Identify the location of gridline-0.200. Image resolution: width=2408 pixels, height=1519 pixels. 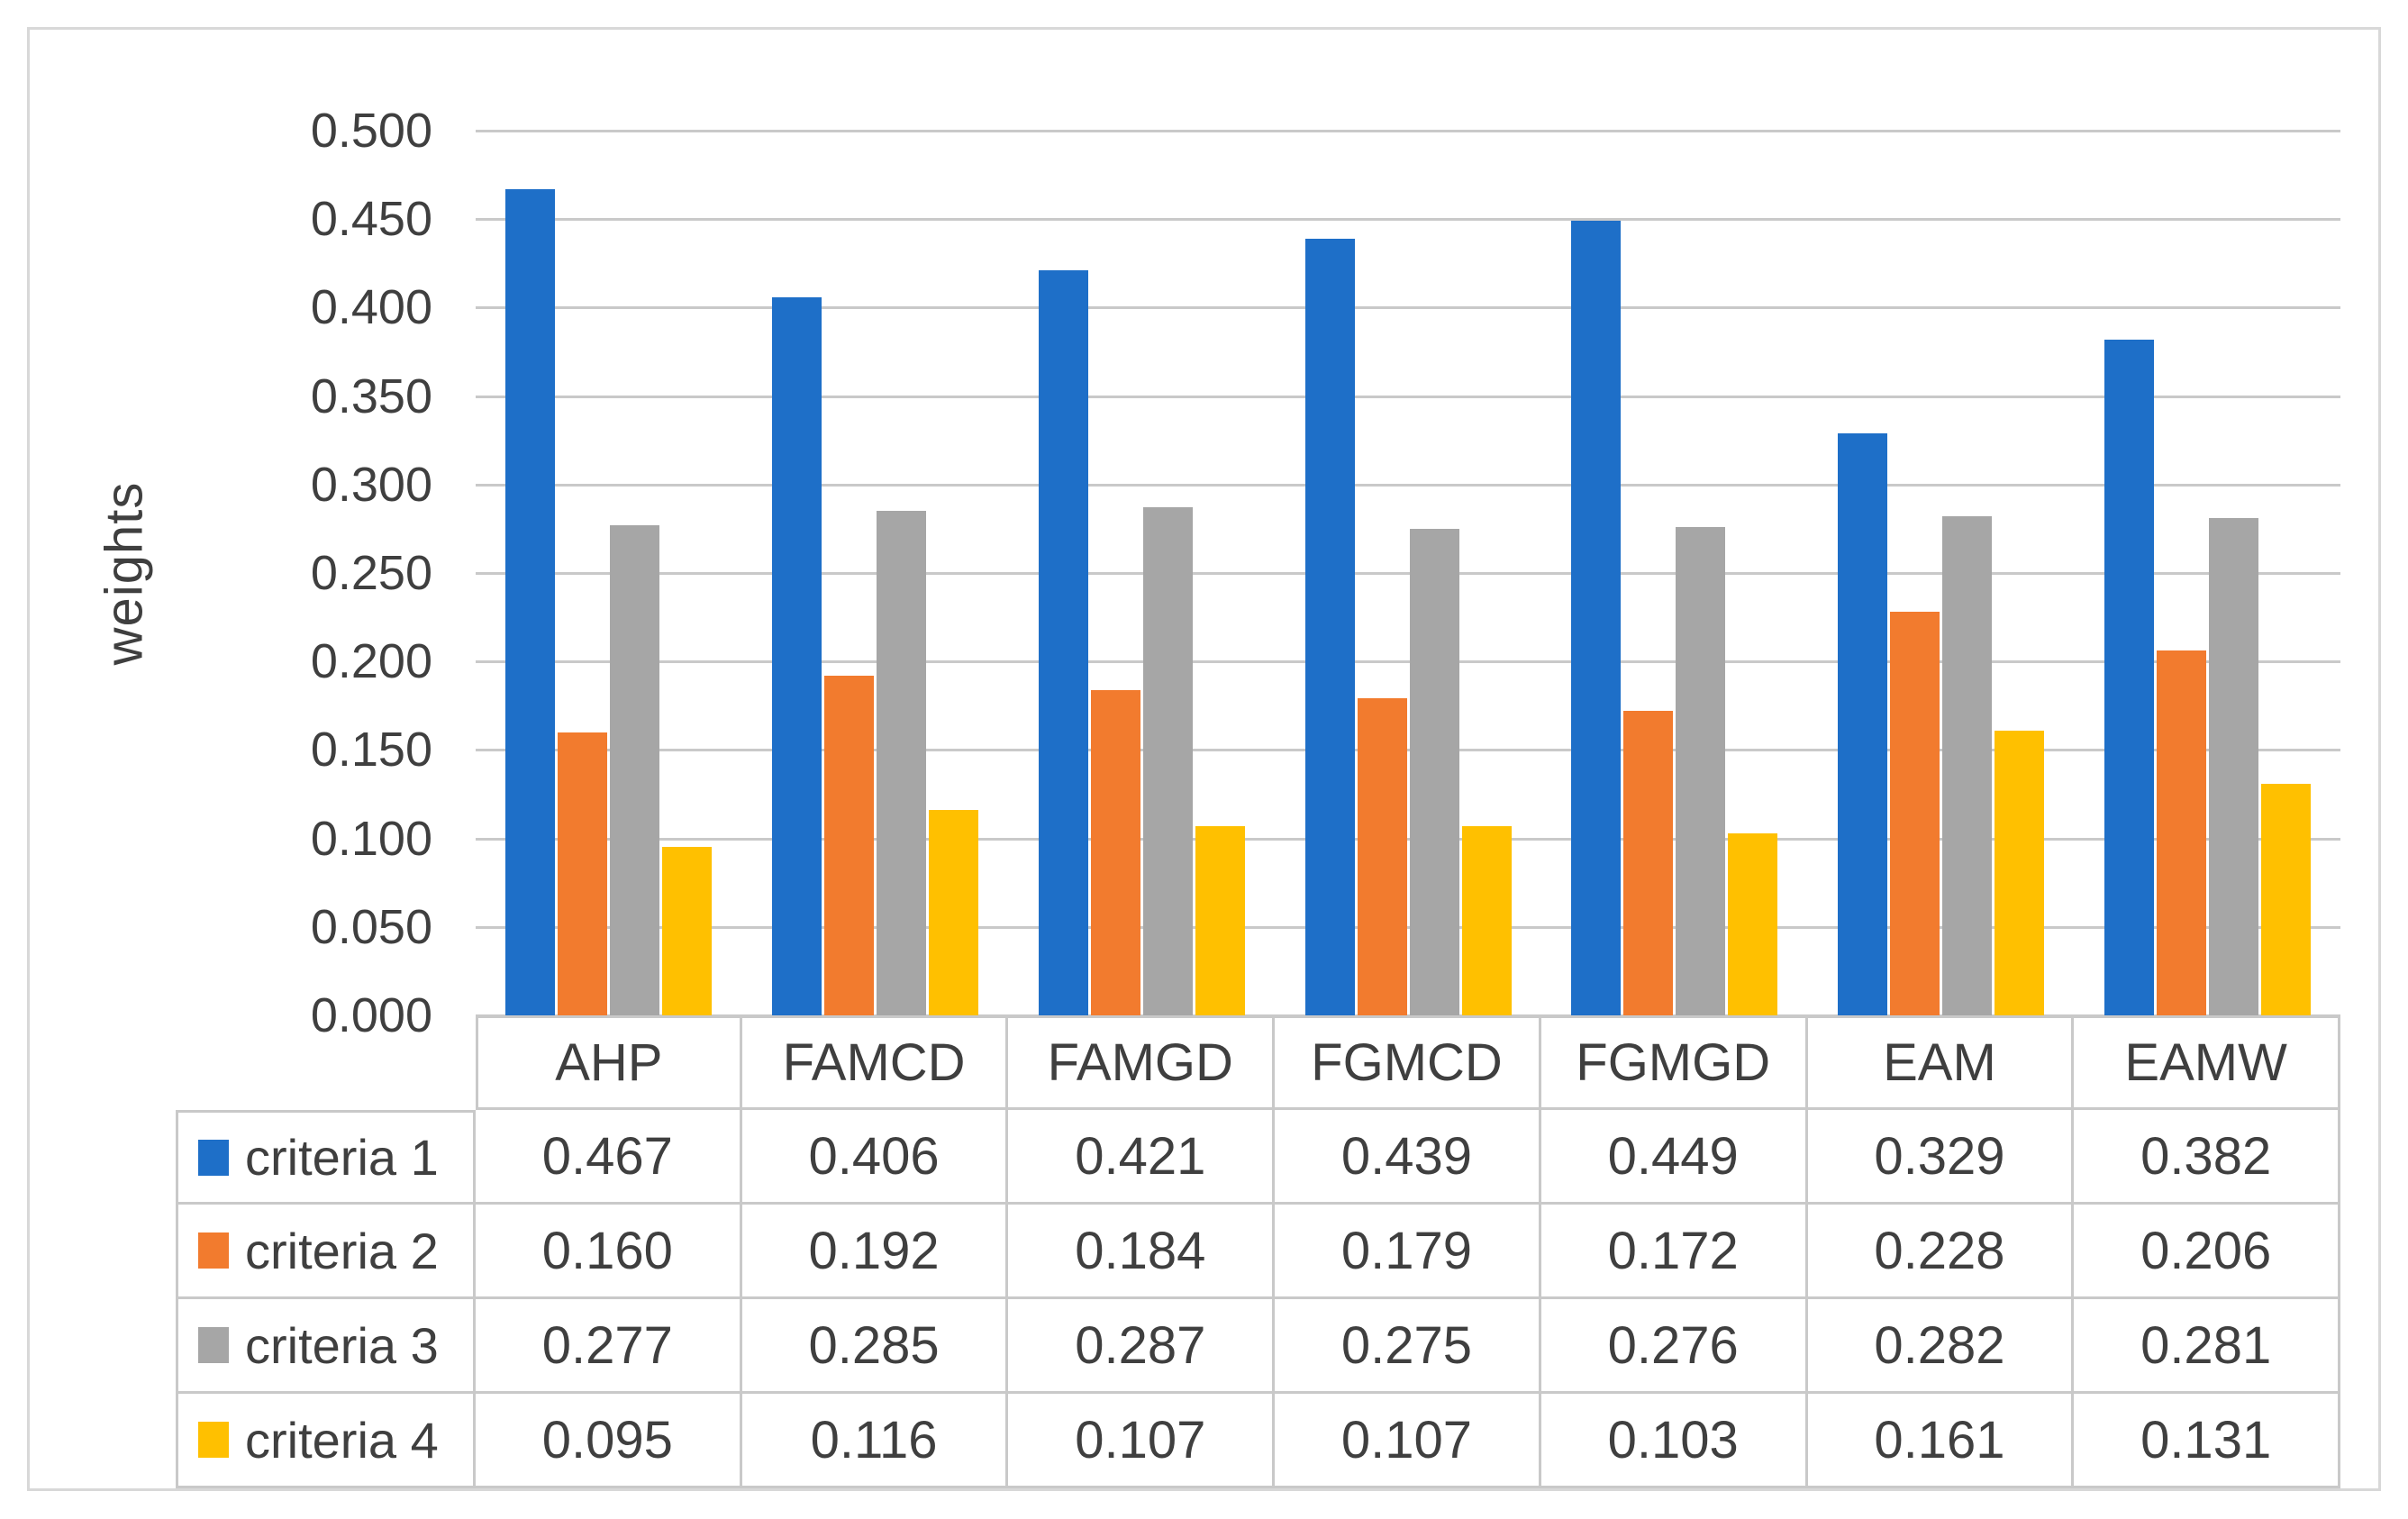
(1408, 662).